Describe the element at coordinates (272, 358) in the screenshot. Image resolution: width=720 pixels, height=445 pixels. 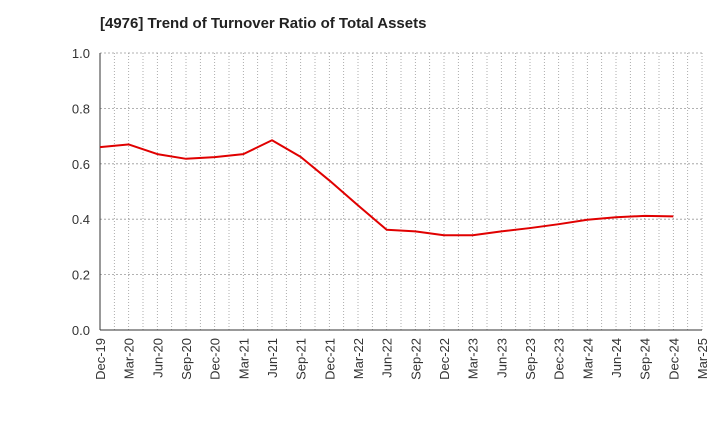
I see `x-tick-label: Jun-21` at that location.